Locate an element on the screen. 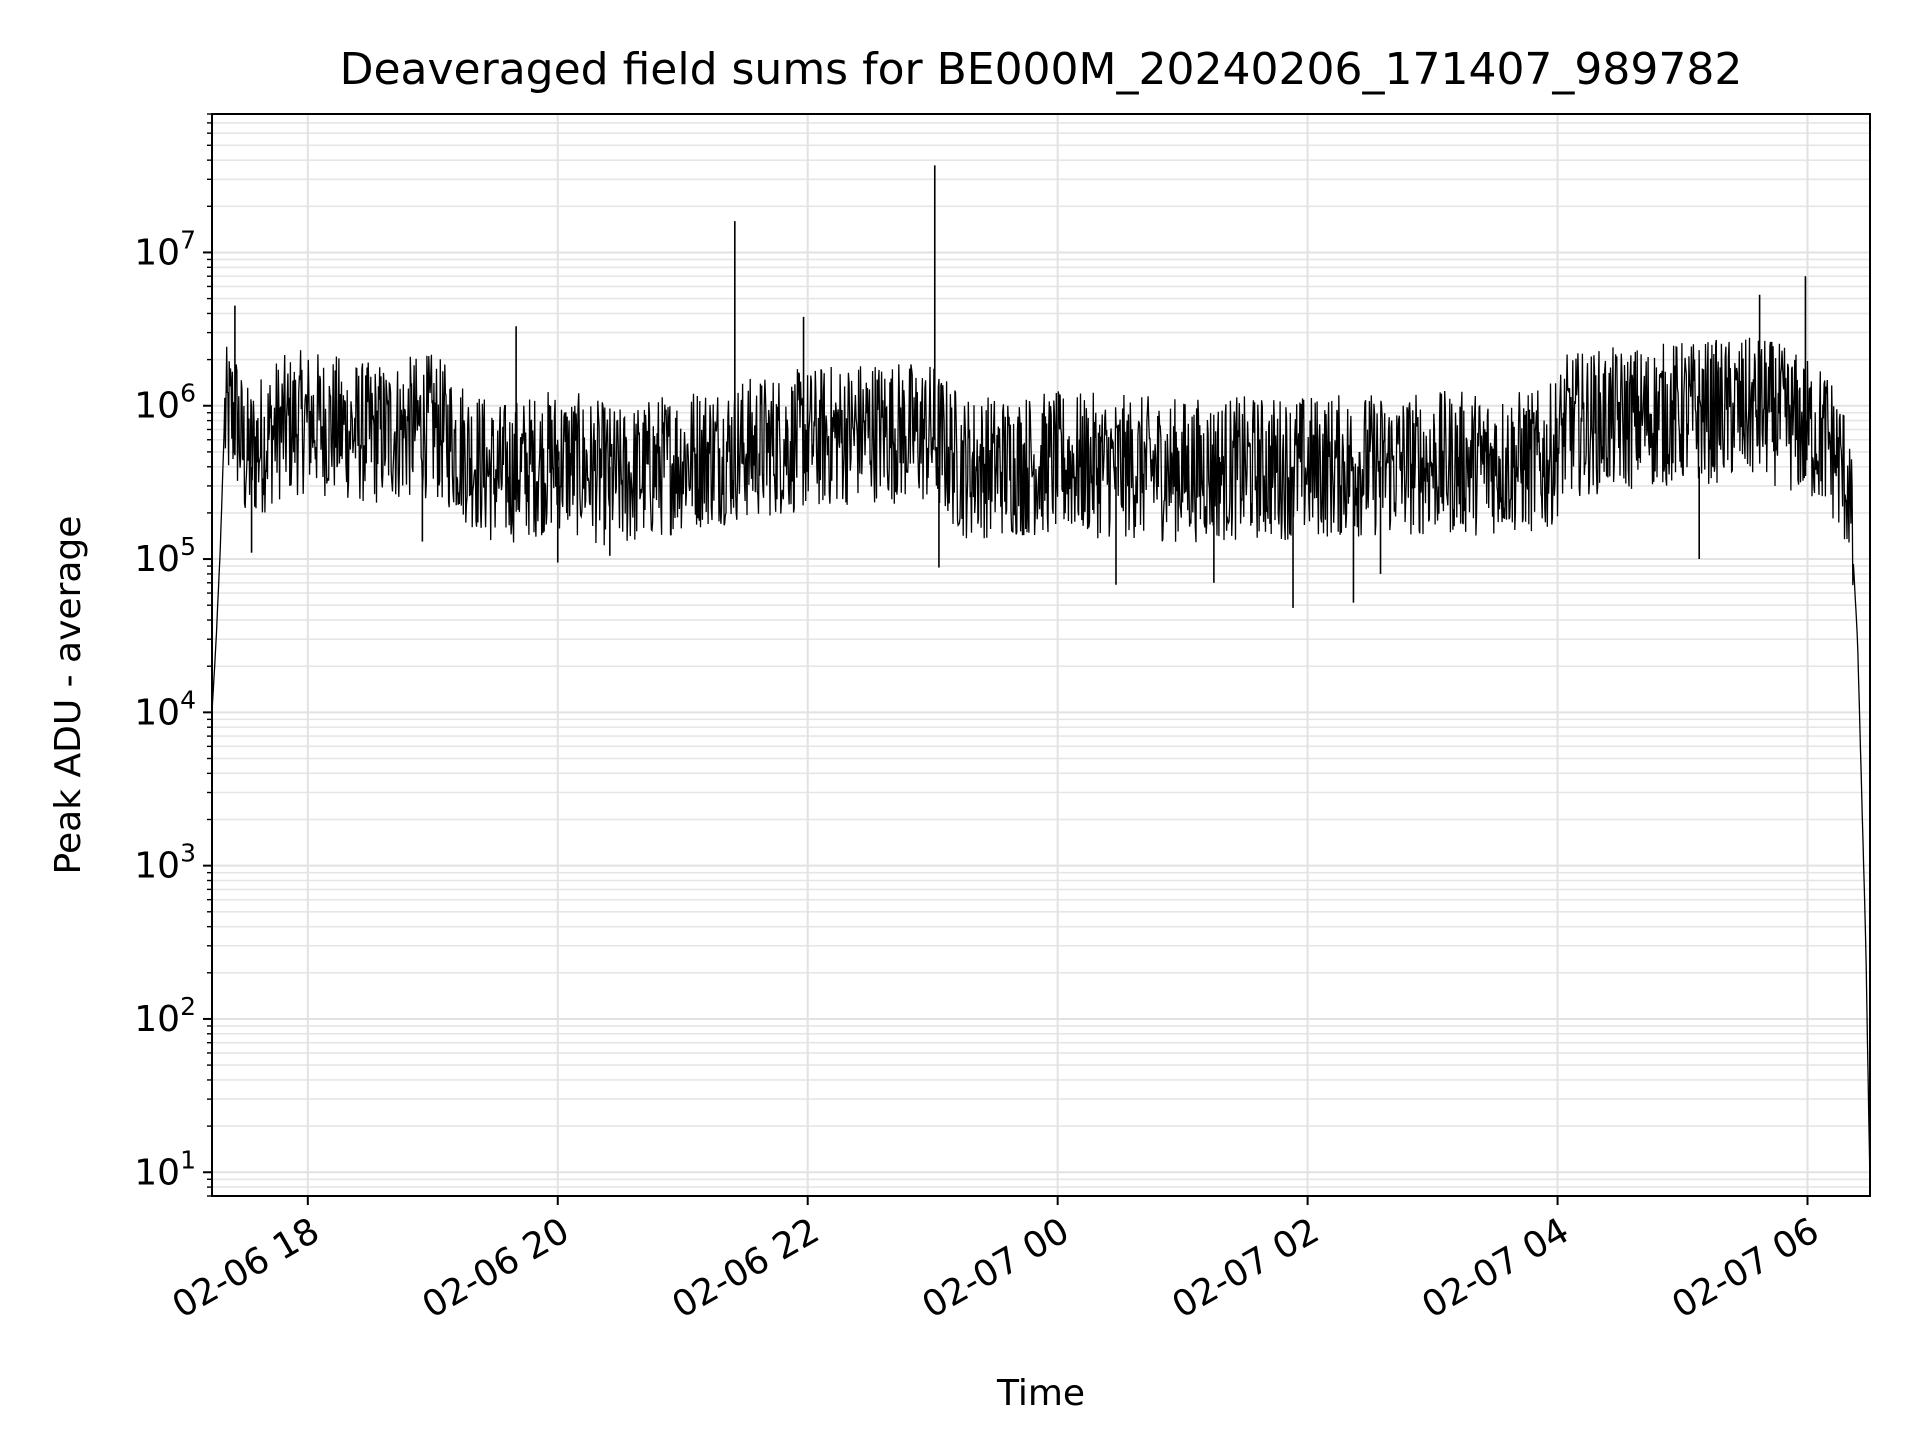 The height and width of the screenshot is (1440, 1920). y-tick-label: 10⁷ is located at coordinates (165, 249).